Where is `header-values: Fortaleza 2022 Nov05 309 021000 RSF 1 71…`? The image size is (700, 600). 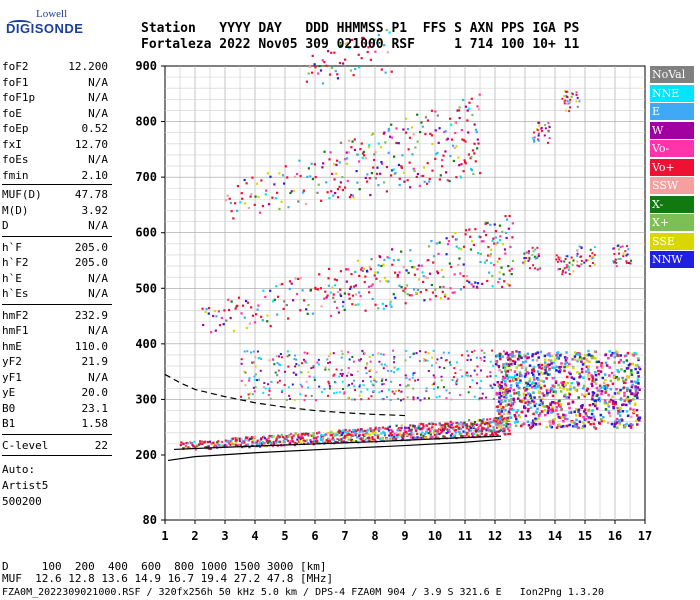 header-values: Fortaleza 2022 Nov05 309 021000 RSF 1 71… is located at coordinates (360, 44).